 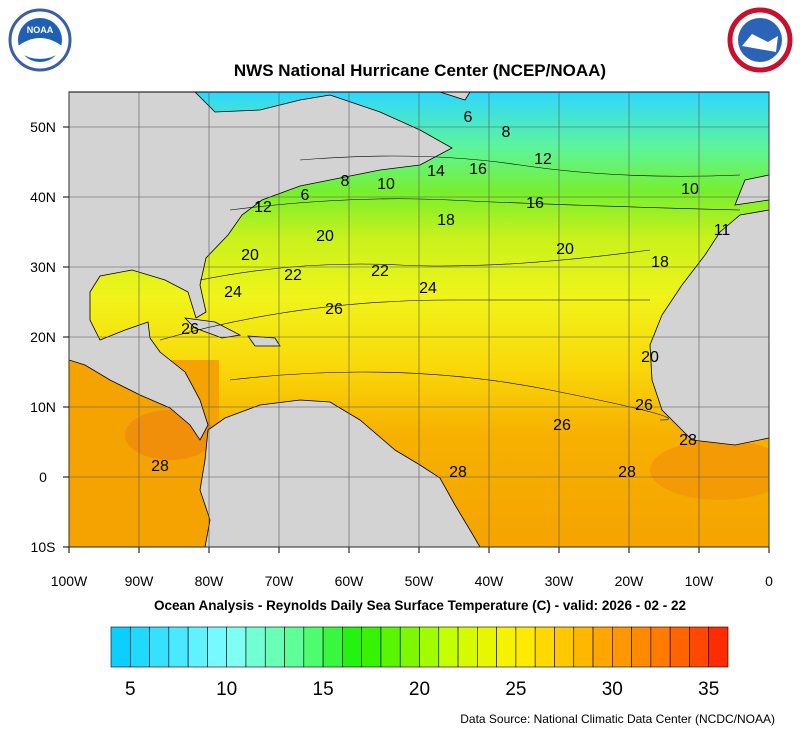 I want to click on y-tick-label: 50N, so click(x=43, y=127).